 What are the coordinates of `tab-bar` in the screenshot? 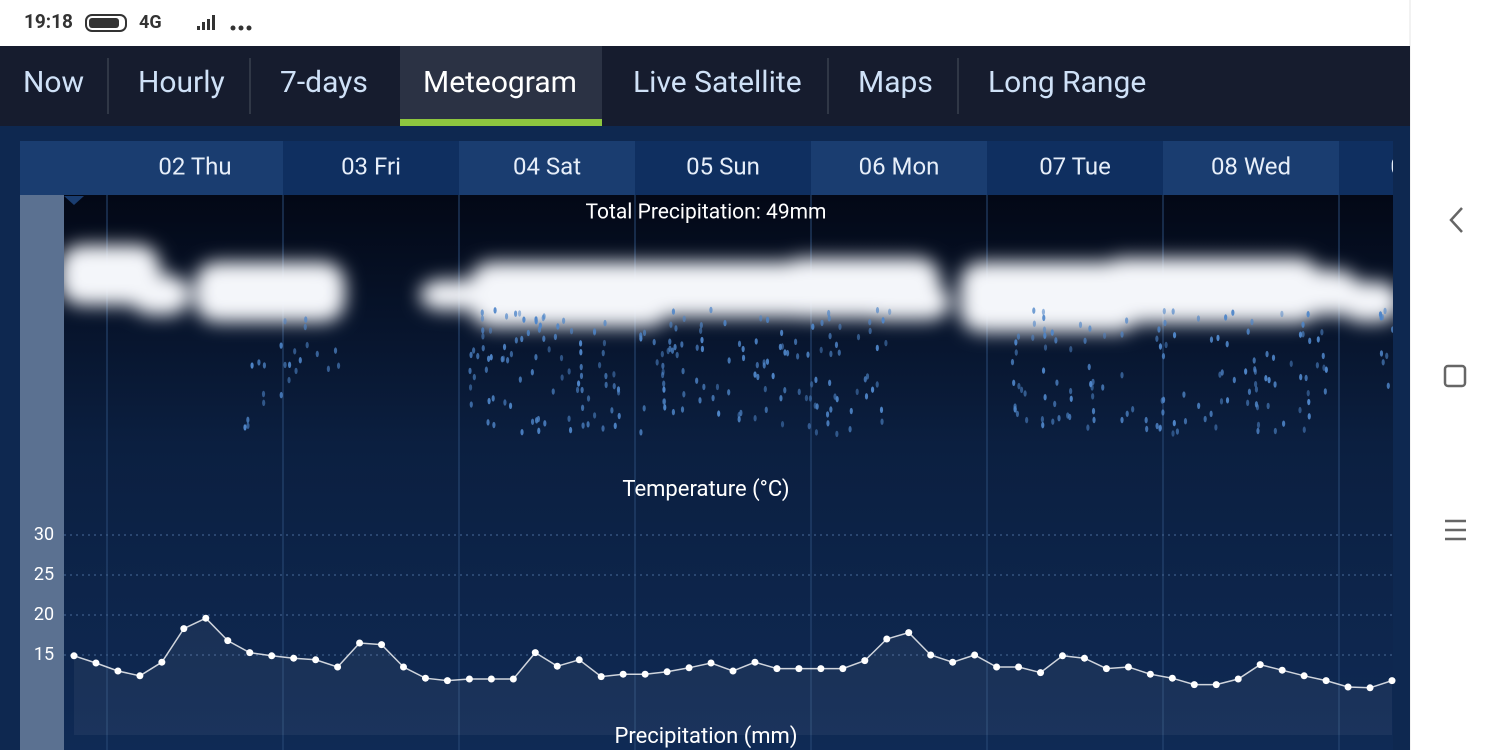 It's located at (705, 86).